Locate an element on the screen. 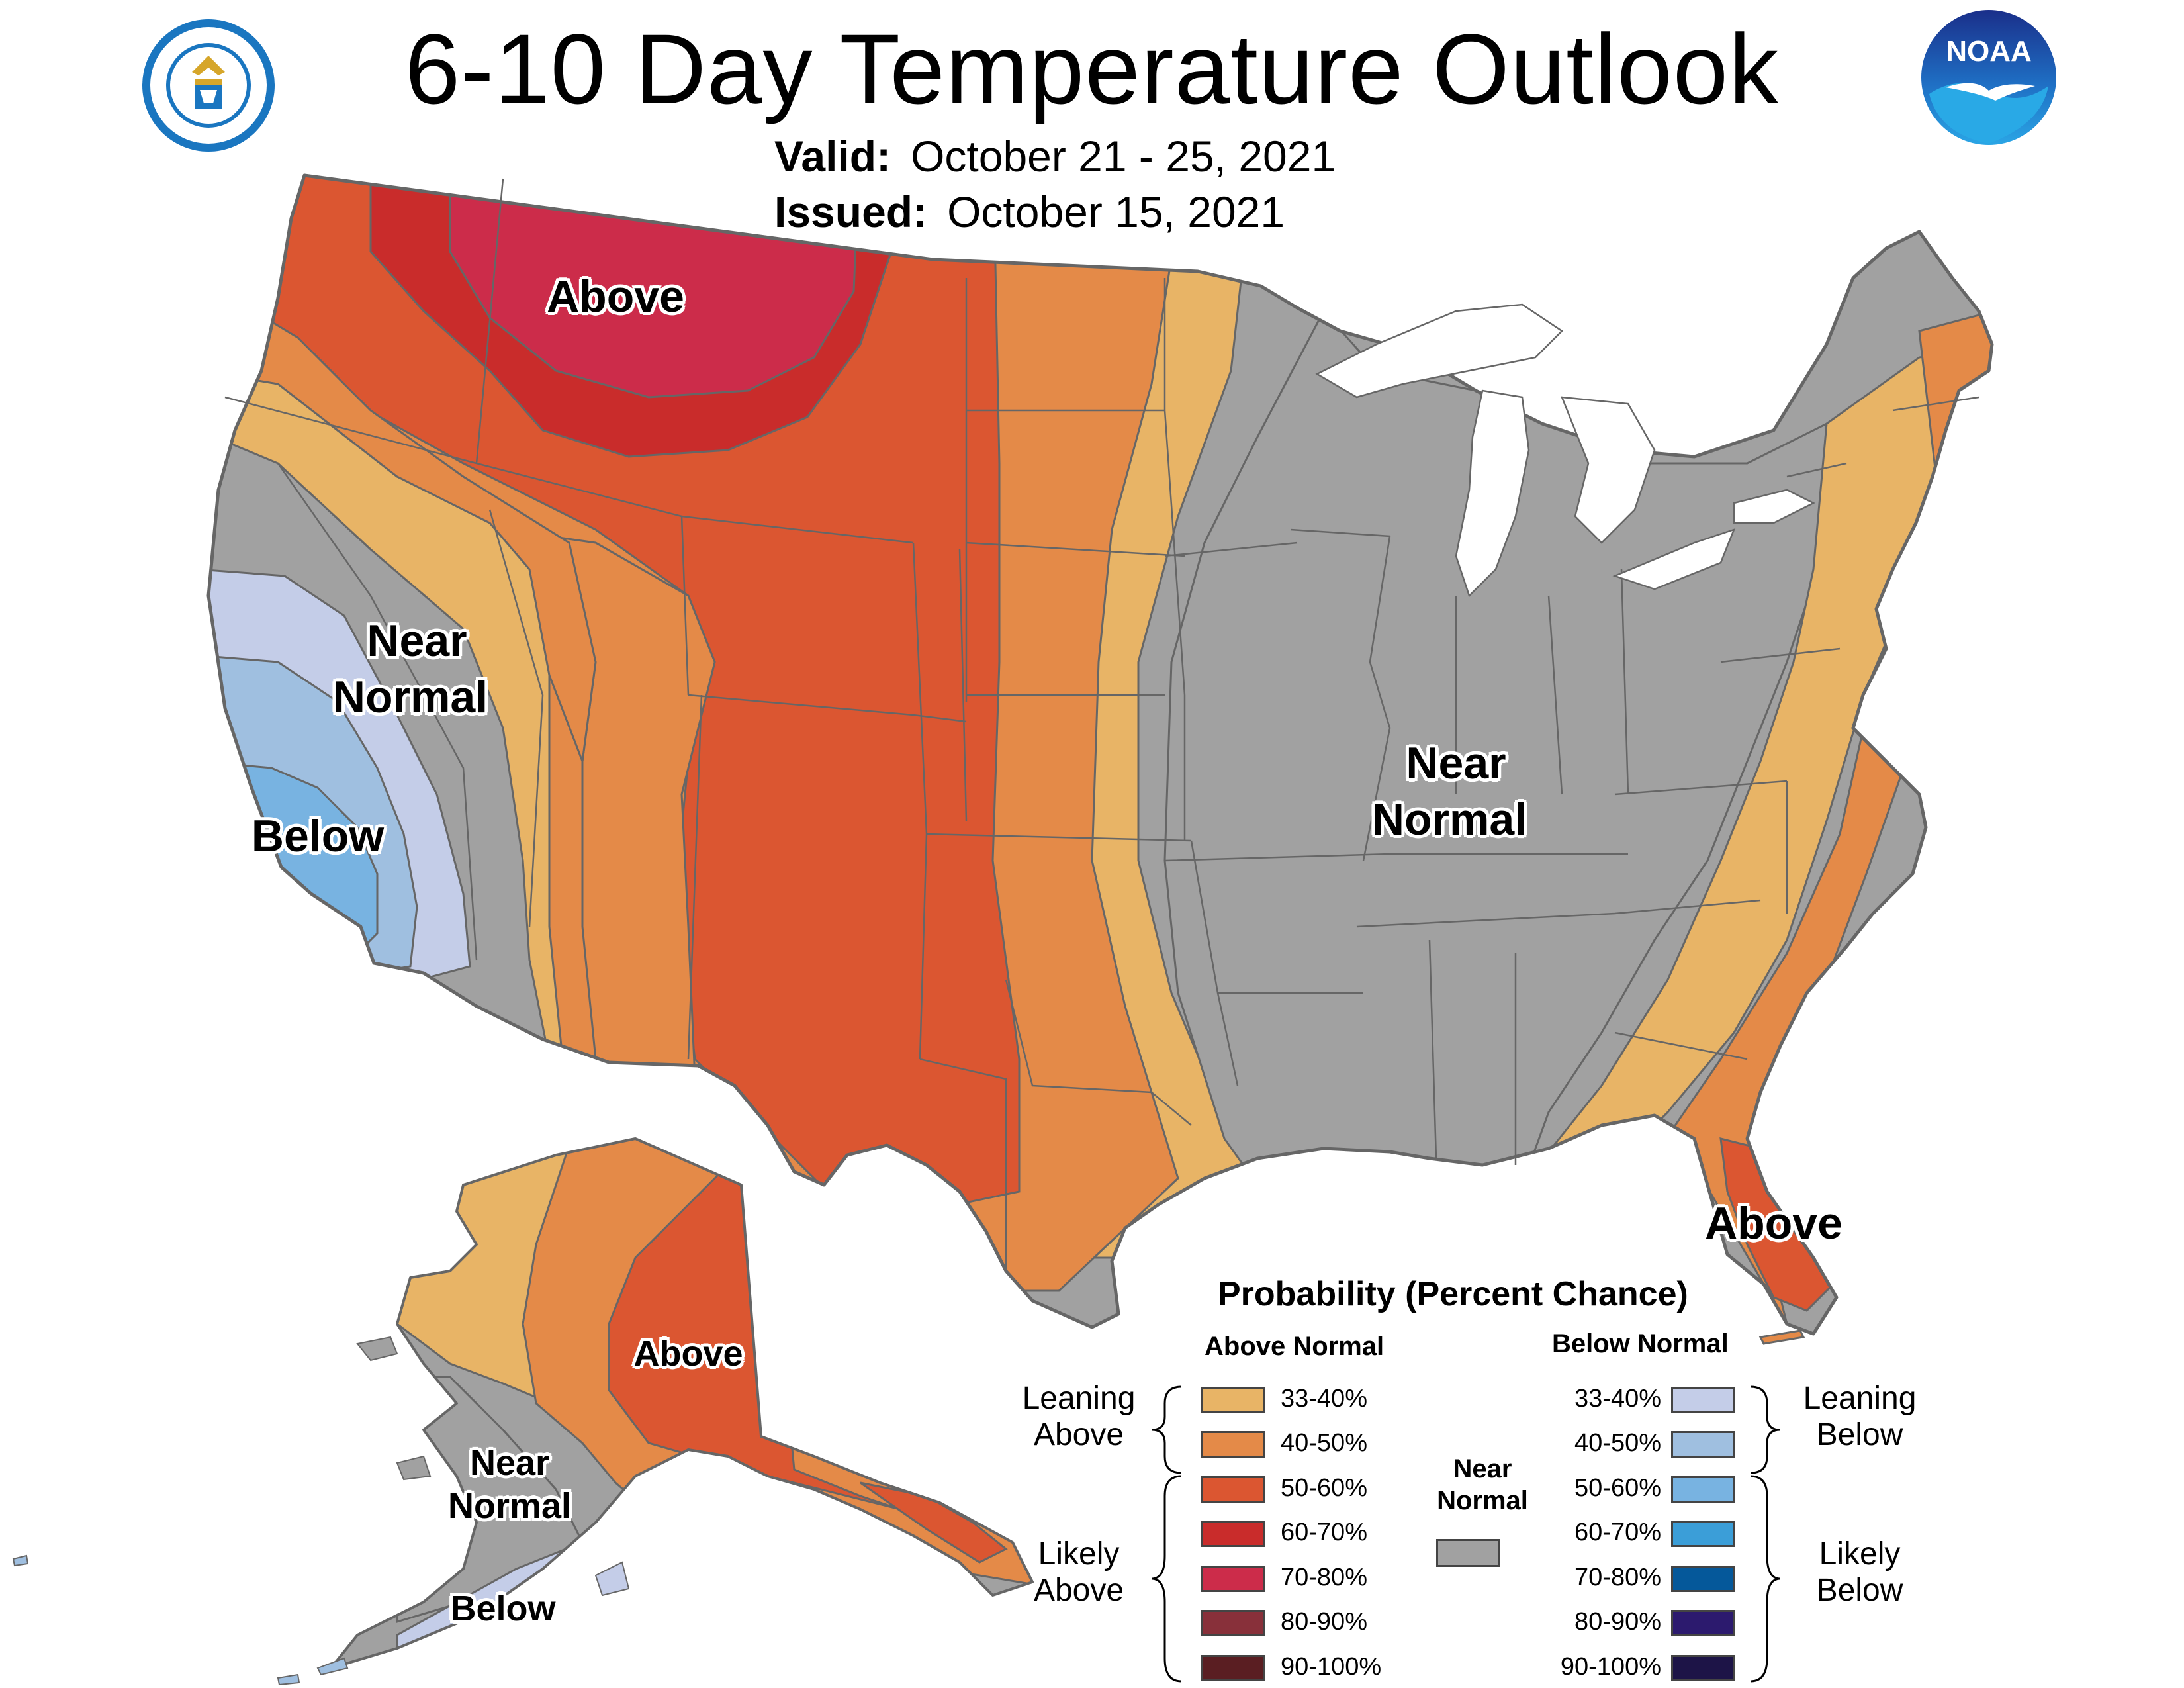 The image size is (2184, 1688). legend-above-header: Above Normal is located at coordinates (1295, 1346).